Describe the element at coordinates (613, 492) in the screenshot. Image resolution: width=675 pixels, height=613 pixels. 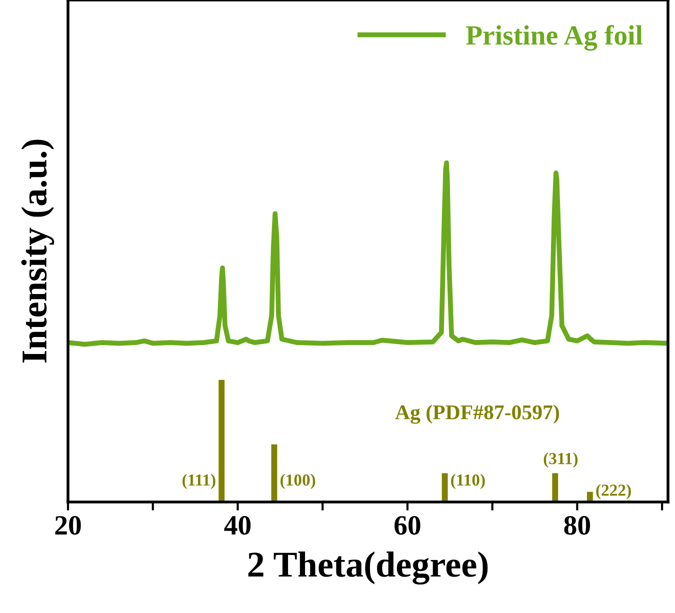
I see `annotation: (222)` at that location.